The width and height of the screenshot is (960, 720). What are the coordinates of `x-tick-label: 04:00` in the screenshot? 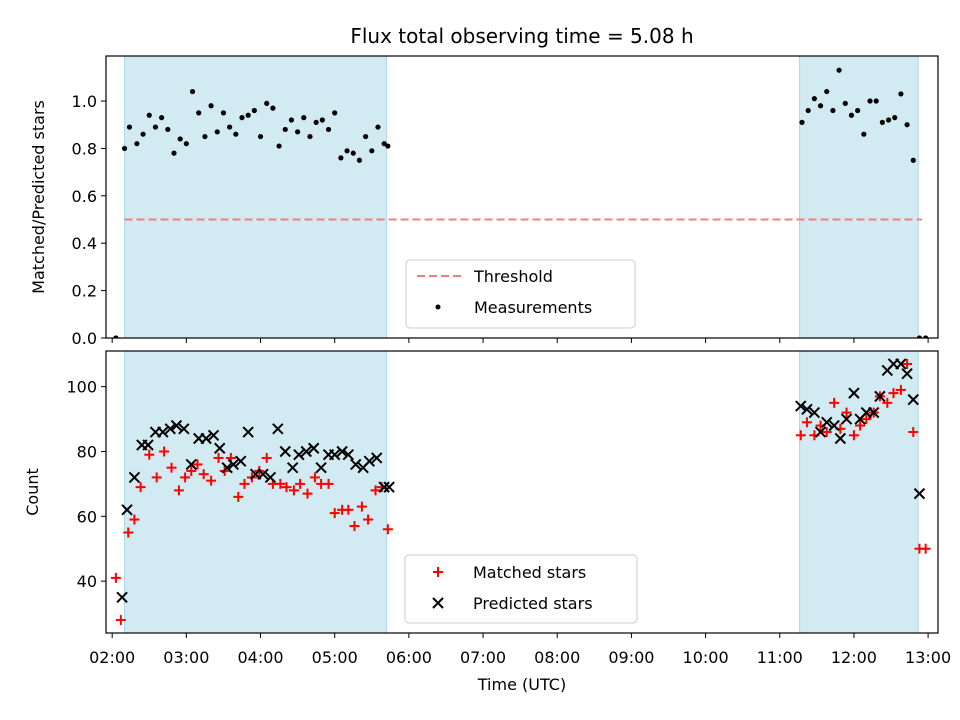 It's located at (260, 657).